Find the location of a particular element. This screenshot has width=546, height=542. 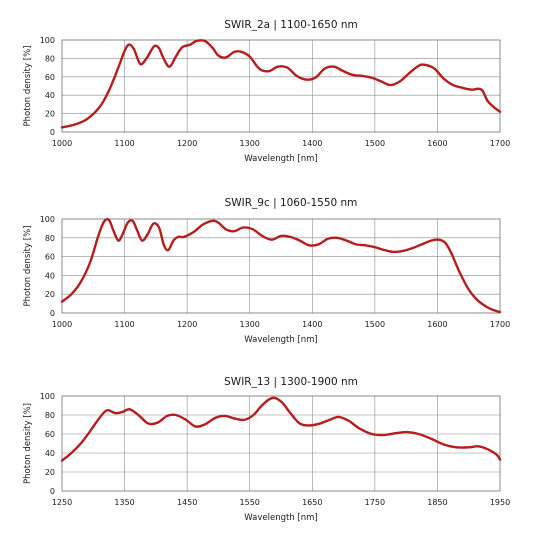

x-tick-label: 1450 is located at coordinates (187, 502).